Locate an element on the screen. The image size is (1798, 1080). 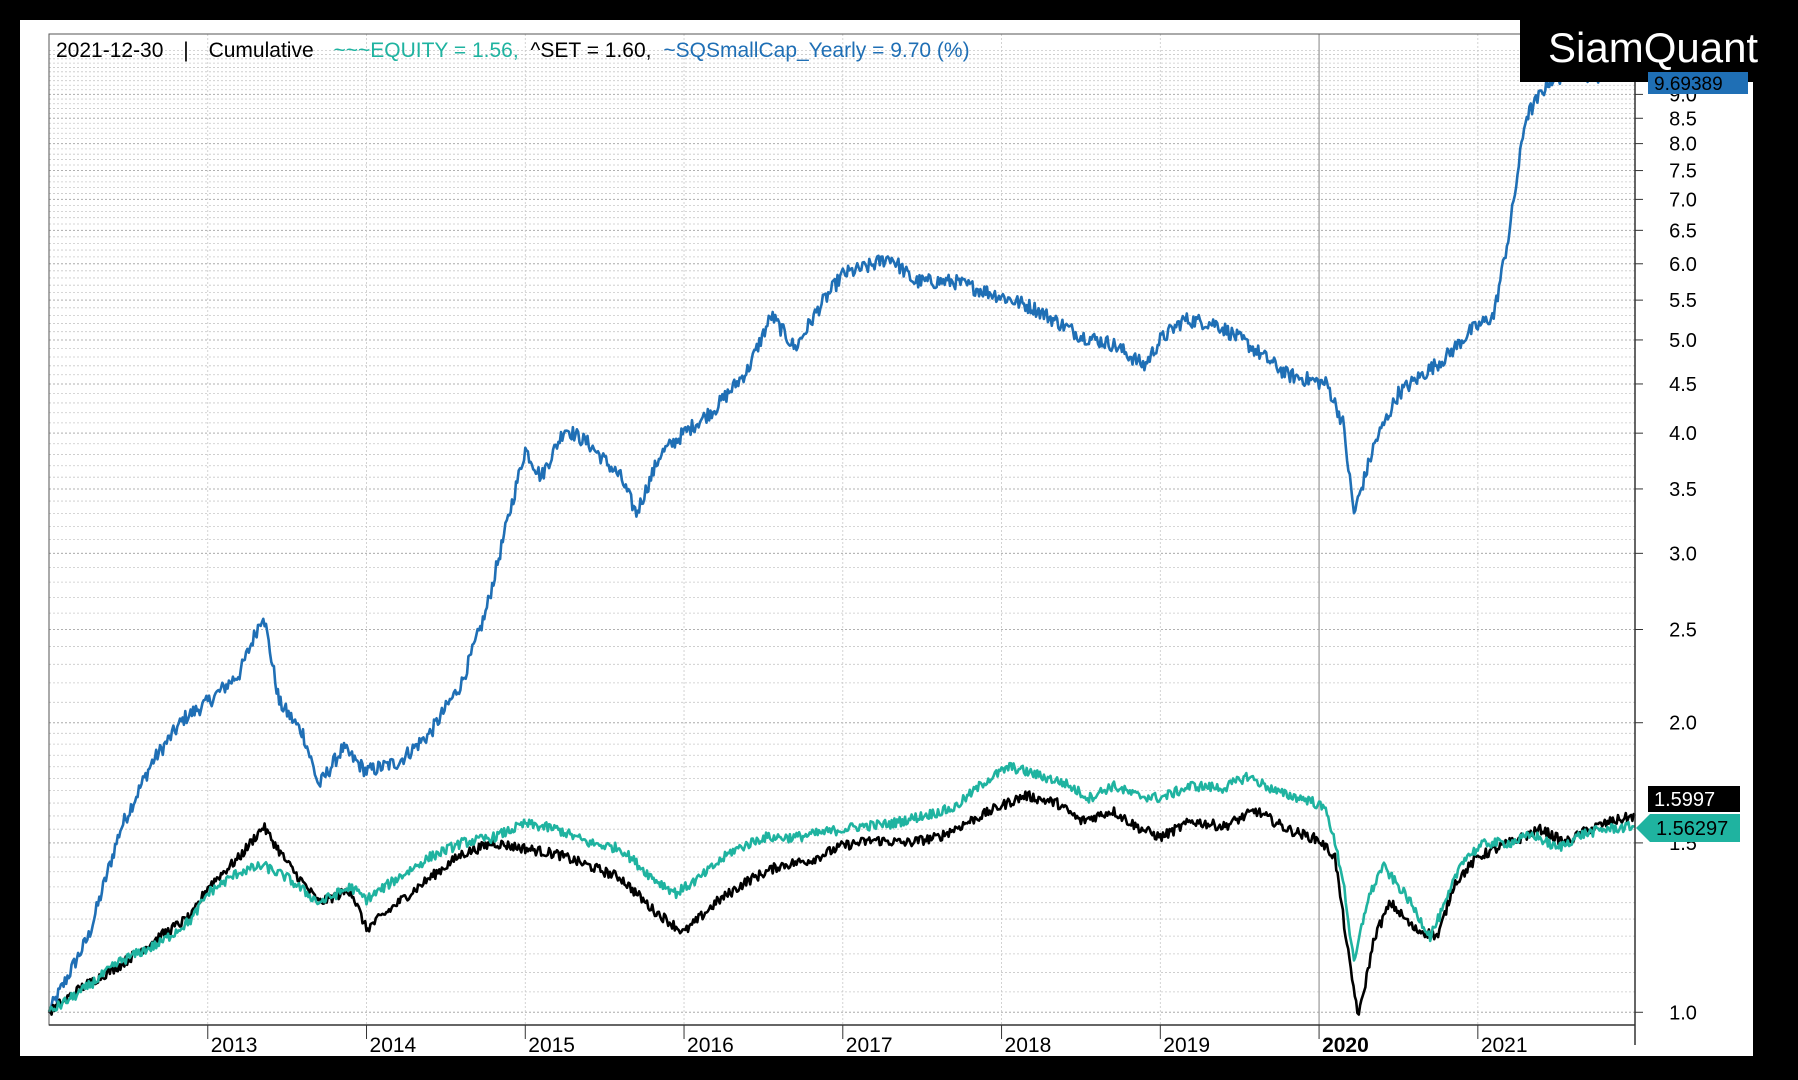
price-tag-smallcap: 9.69389 is located at coordinates (1698, 83).